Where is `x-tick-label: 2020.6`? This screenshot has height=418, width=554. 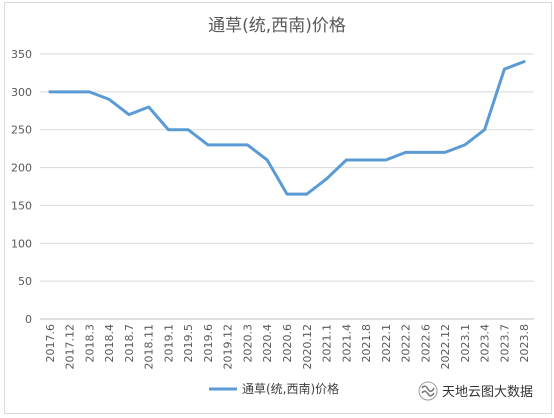
x-tick-label: 2020.6 is located at coordinates (287, 343).